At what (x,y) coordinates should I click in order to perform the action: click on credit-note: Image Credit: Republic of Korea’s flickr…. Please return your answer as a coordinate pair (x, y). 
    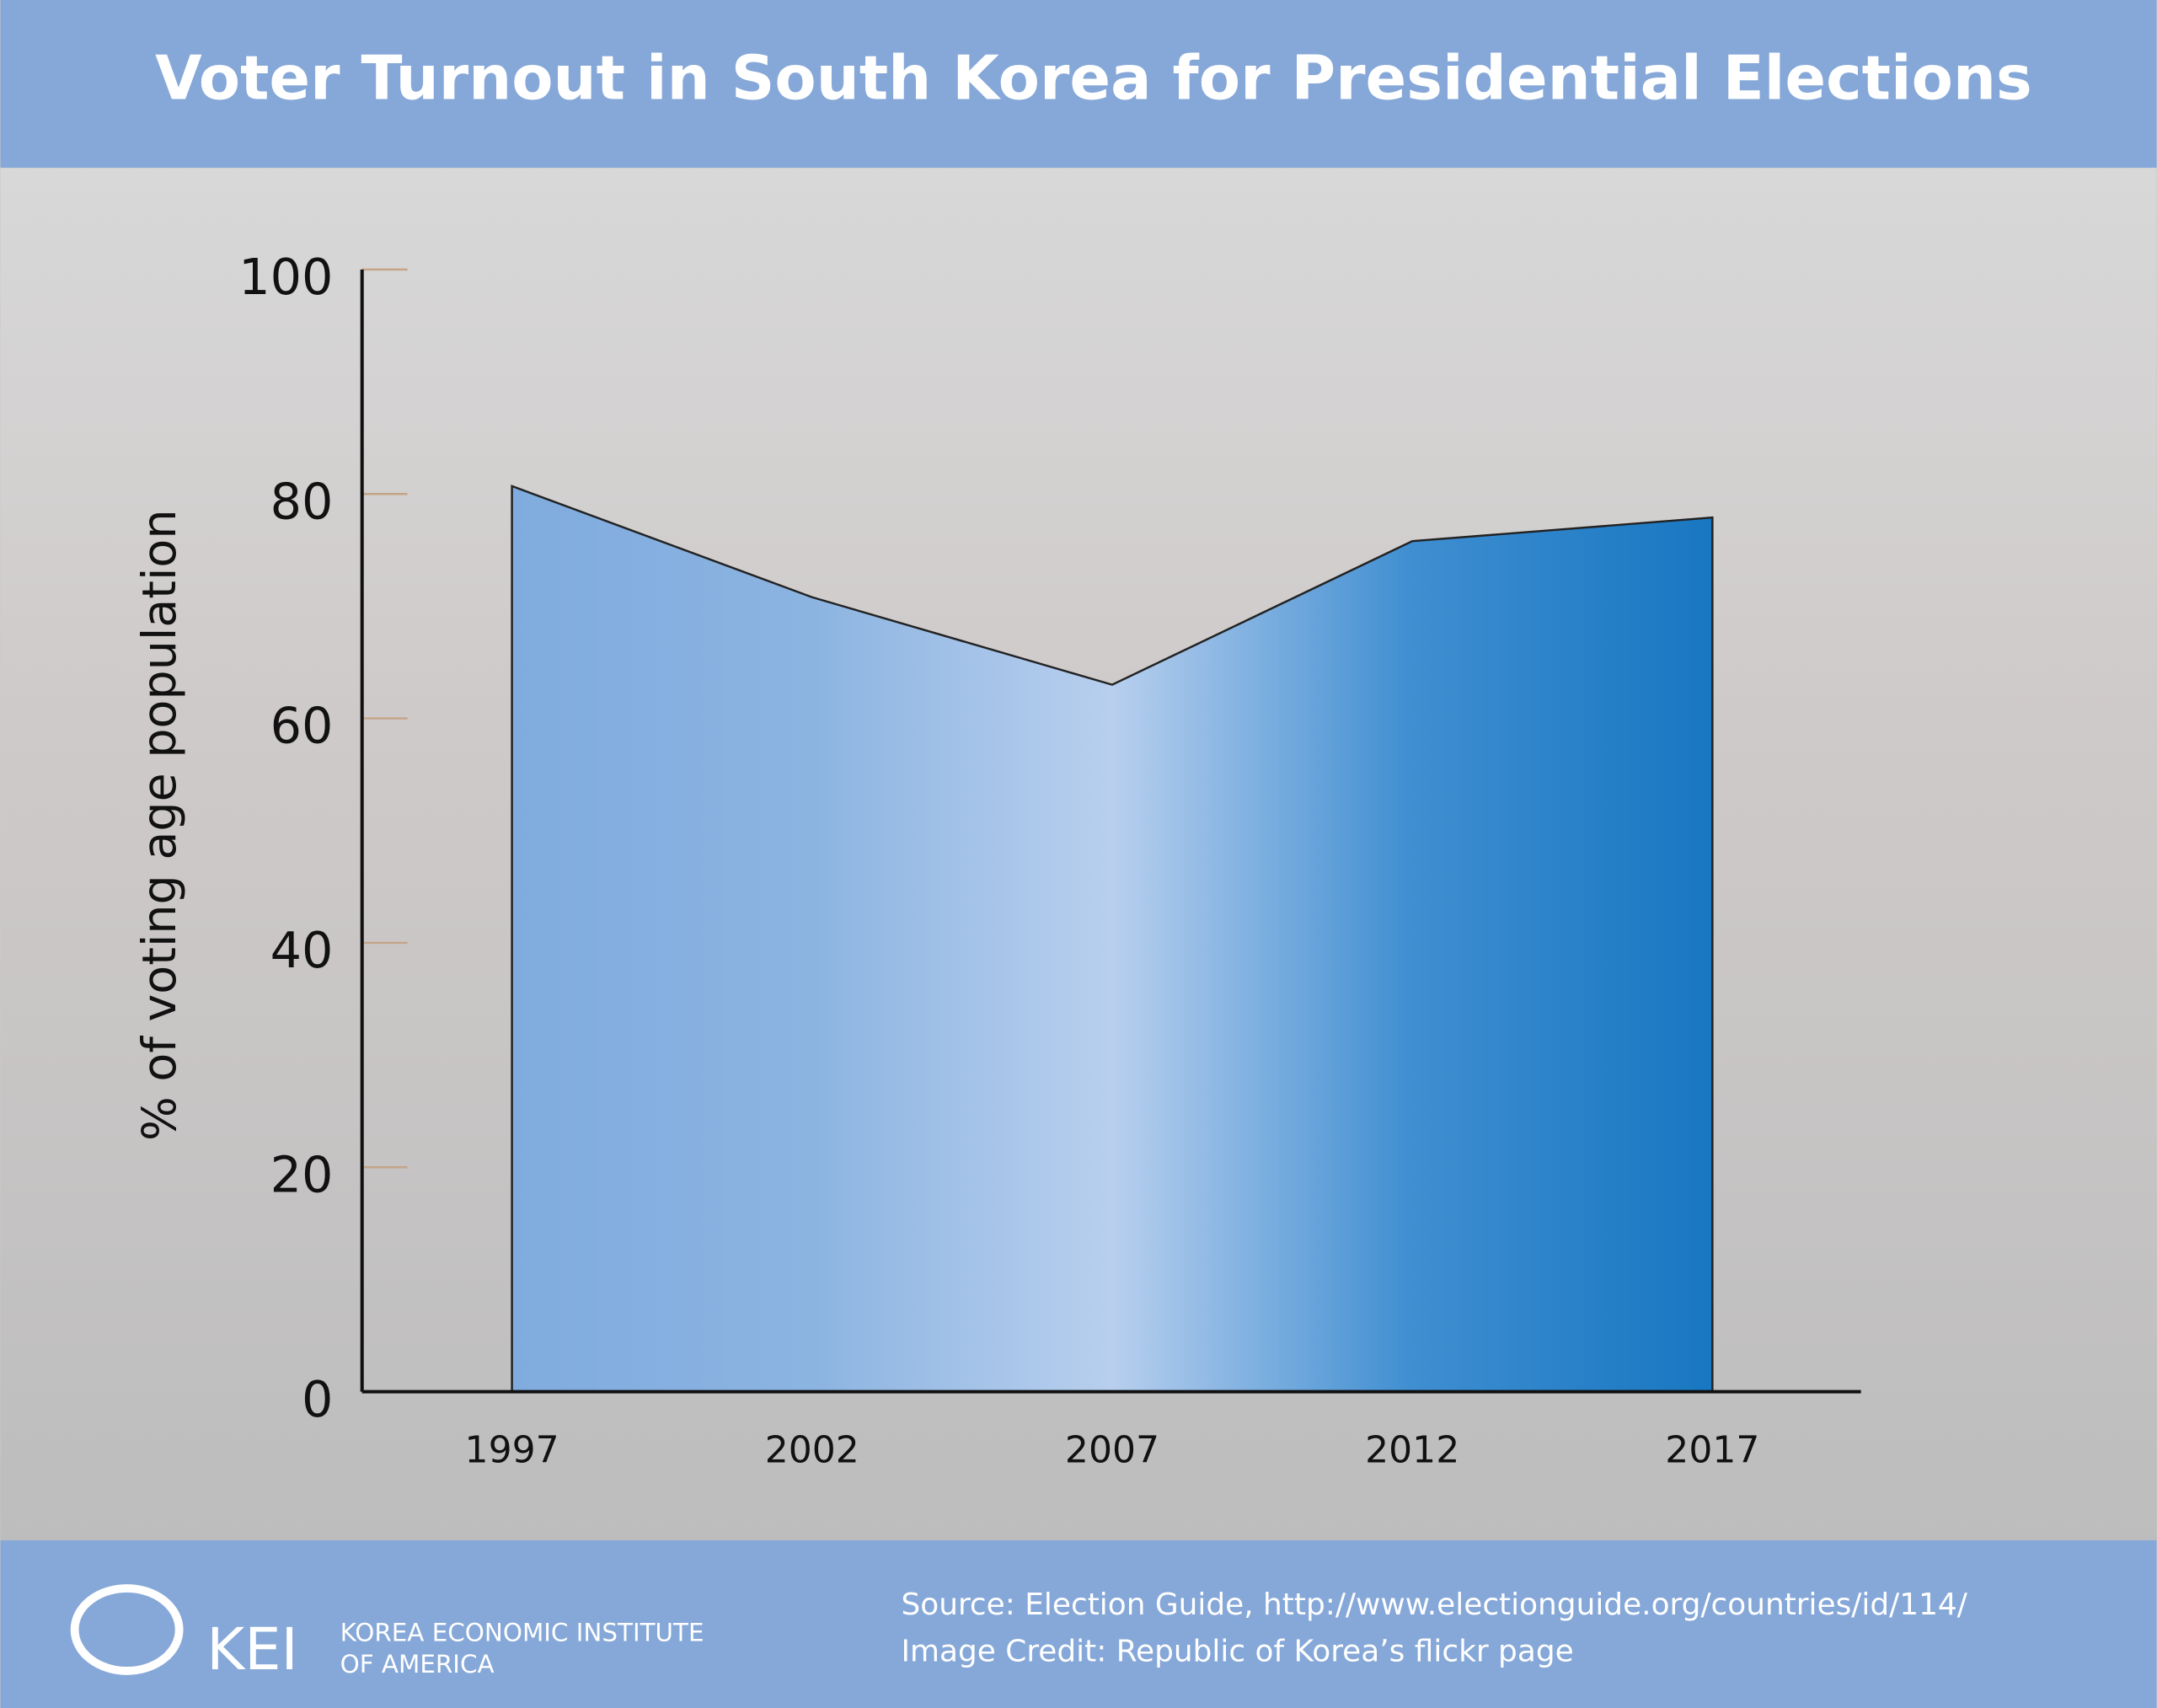
    Looking at the image, I should click on (1237, 1652).